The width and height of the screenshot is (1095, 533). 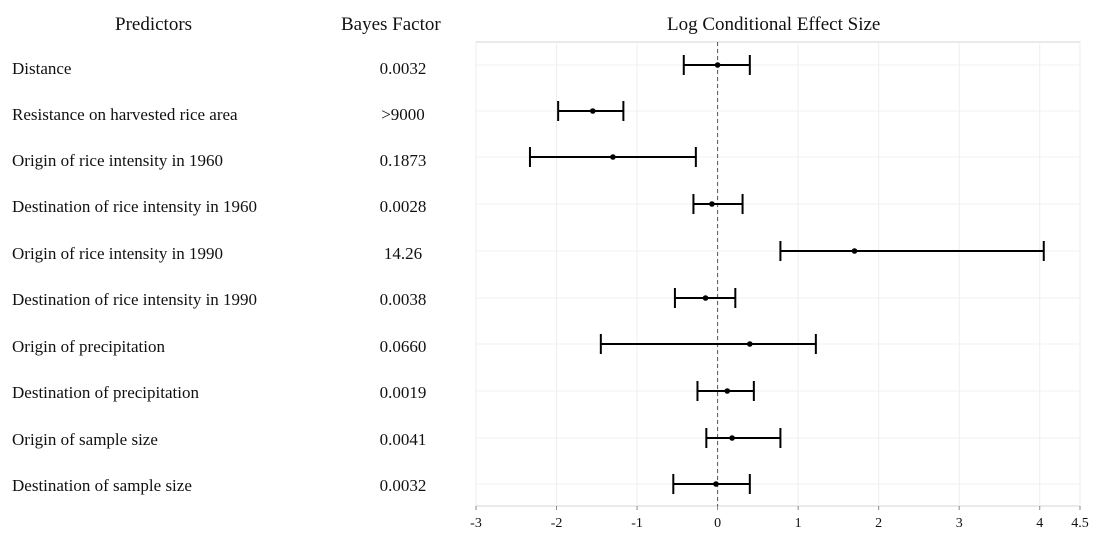 I want to click on effect-size-header: Log Conditional Effect Size, so click(x=774, y=24).